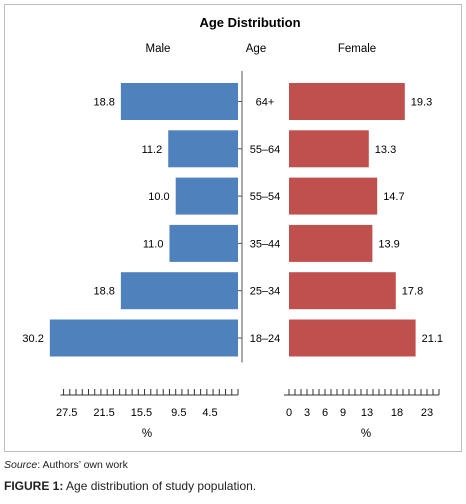 The width and height of the screenshot is (466, 504). What do you see at coordinates (34, 486) in the screenshot?
I see `caption-label: FIGURE 1:` at bounding box center [34, 486].